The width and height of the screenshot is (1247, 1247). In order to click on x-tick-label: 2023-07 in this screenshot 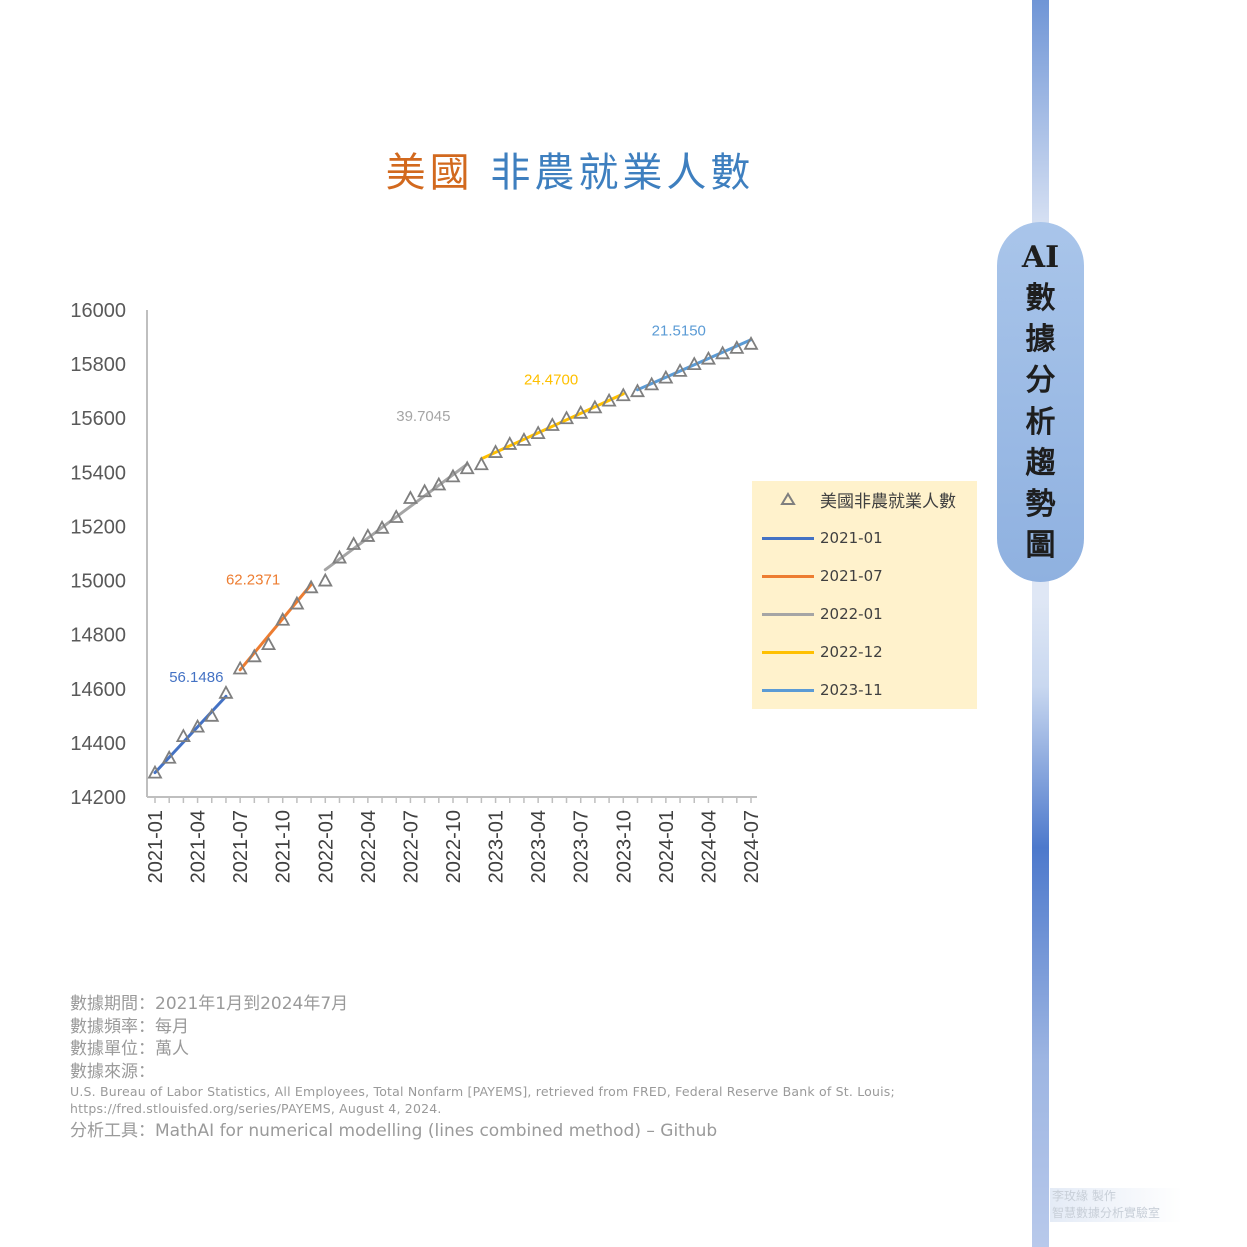, I will do `click(582, 846)`.